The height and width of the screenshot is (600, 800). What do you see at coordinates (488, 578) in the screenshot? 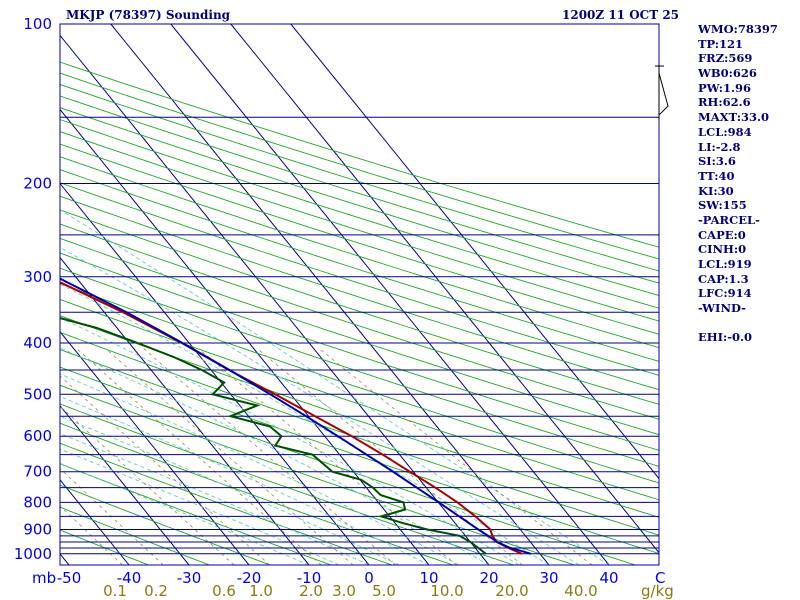
I see `temperature-tick-label: 20` at bounding box center [488, 578].